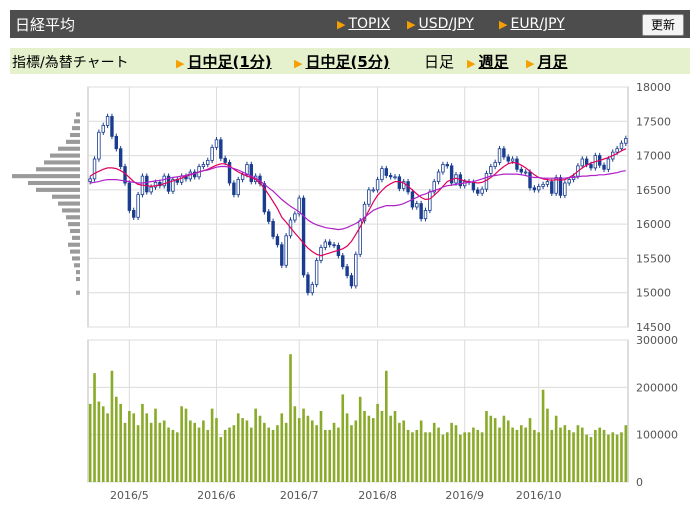 Image resolution: width=700 pixels, height=518 pixels. I want to click on link-topix-label: TOPIX, so click(369, 24).